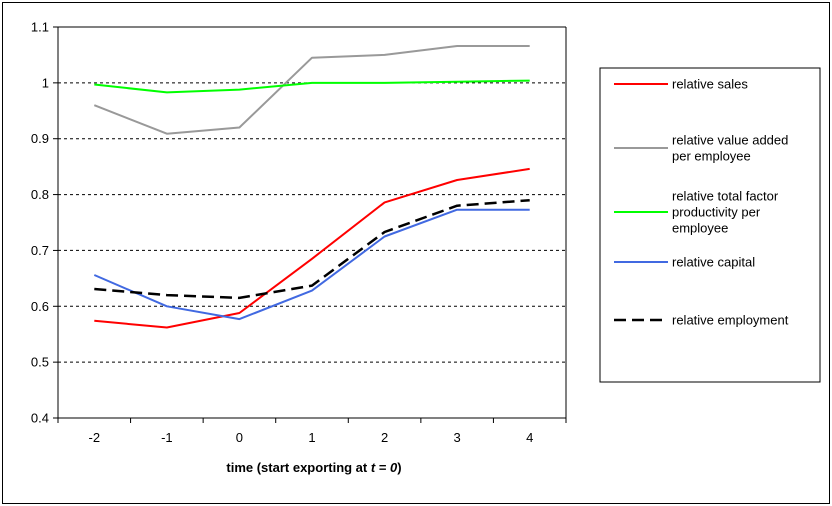  What do you see at coordinates (373, 467) in the screenshot?
I see `x-axis-label-var: t` at bounding box center [373, 467].